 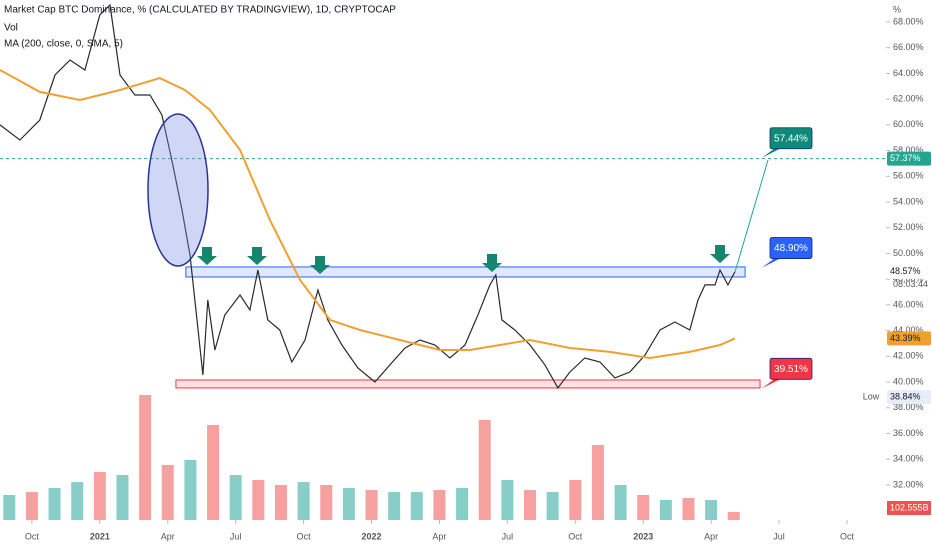 What do you see at coordinates (908, 124) in the screenshot?
I see `y-tick-label: 60.00%` at bounding box center [908, 124].